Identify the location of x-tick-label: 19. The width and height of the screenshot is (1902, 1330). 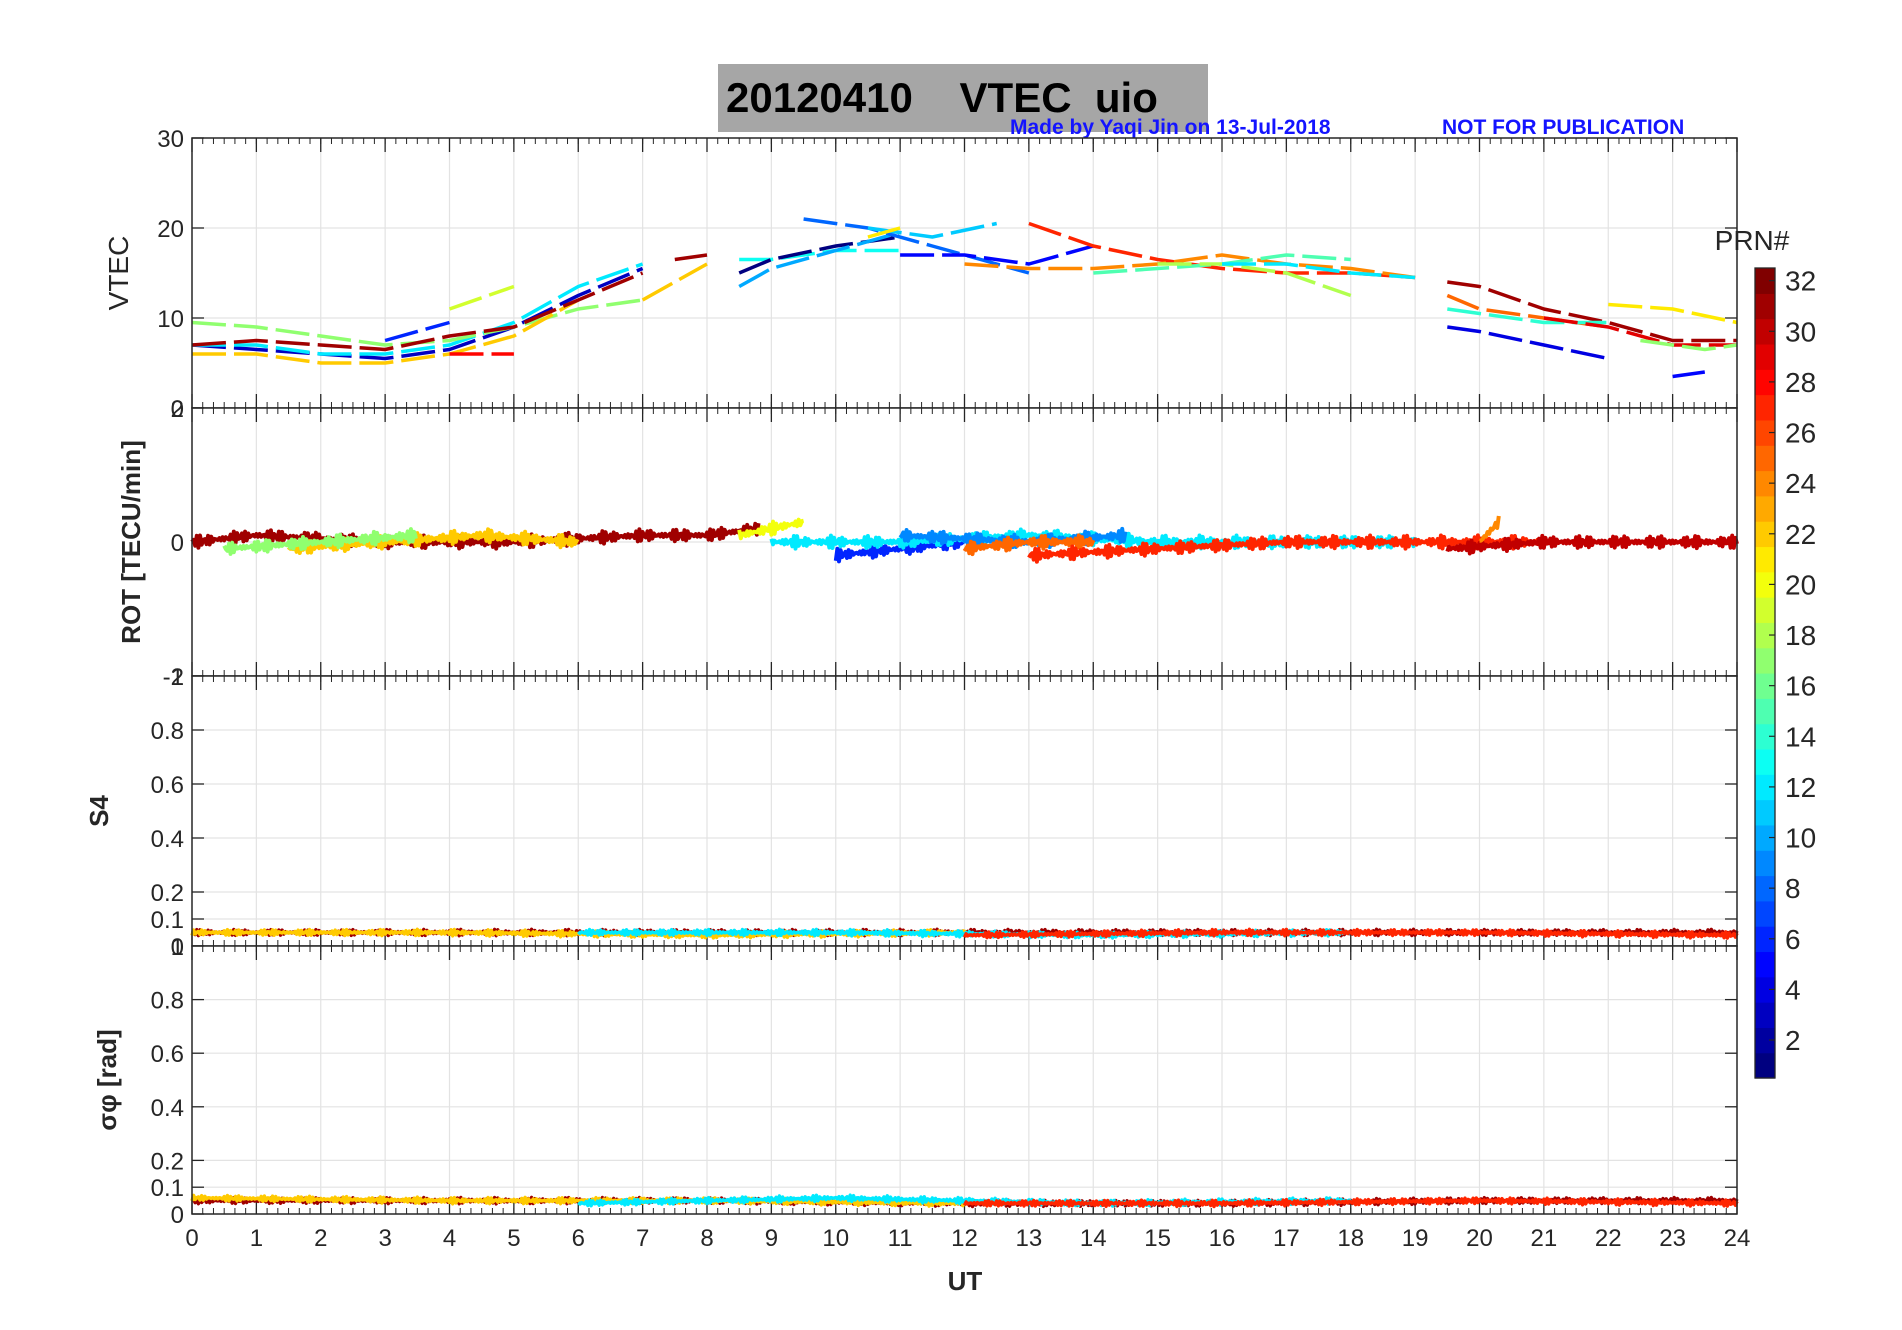
(1415, 1238).